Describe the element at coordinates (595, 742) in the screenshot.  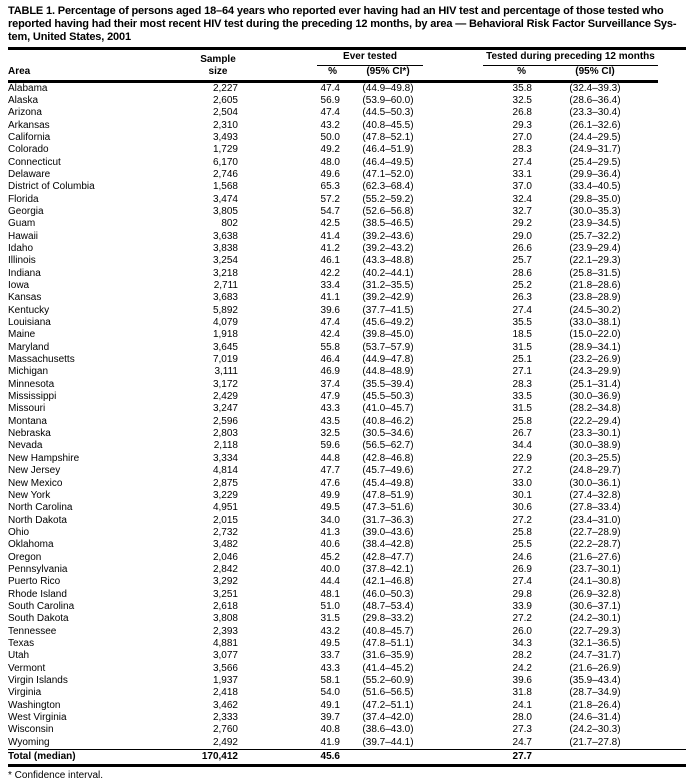
I see `recent-ci-cell: (21.7–27.8)` at that location.